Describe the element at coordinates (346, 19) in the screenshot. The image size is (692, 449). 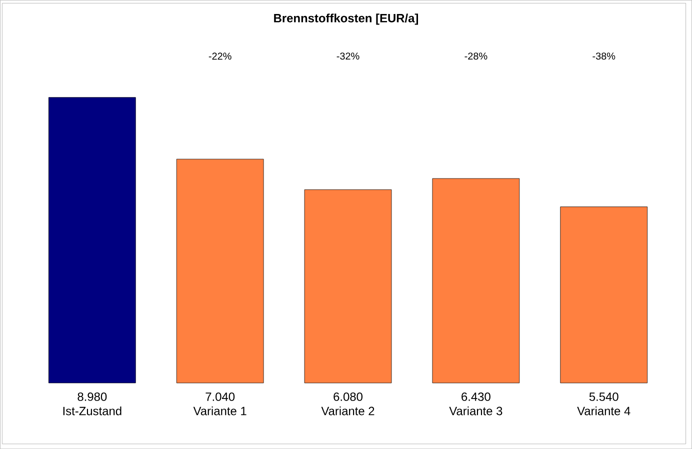
I see `chart-title: Brennstoffkosten [EUR/a]` at that location.